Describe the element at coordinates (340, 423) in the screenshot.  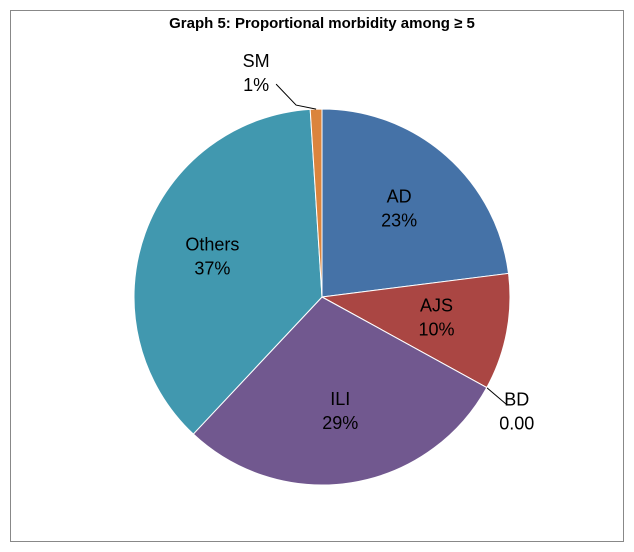
I see `slice-value-label: 29%` at that location.